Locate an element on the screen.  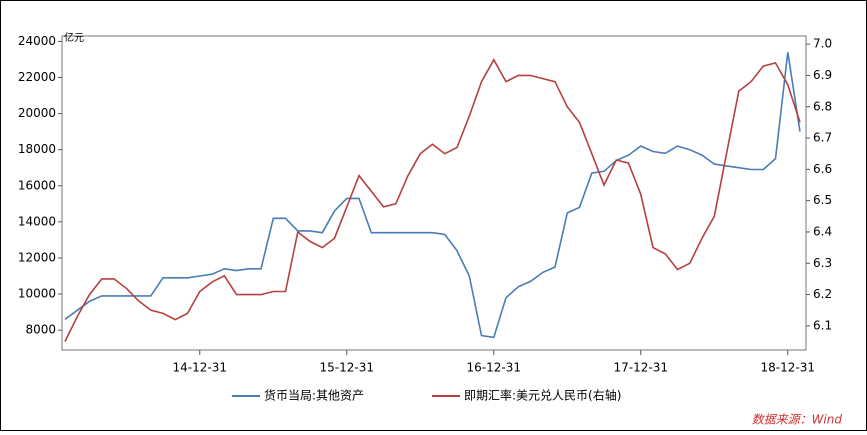
y2-tick-label: 6.3 is located at coordinates (822, 263).